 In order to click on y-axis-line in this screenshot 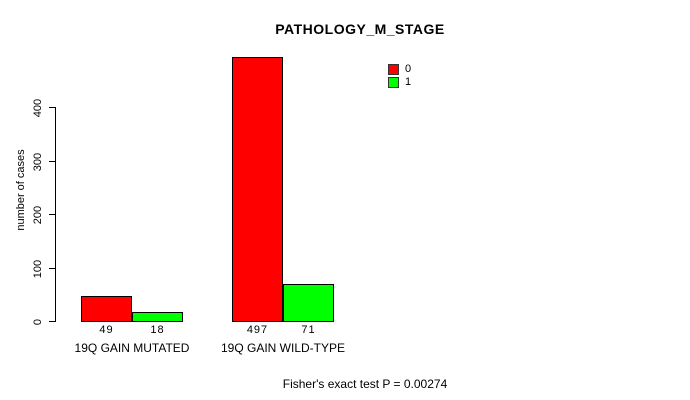, I will do `click(55, 214)`.